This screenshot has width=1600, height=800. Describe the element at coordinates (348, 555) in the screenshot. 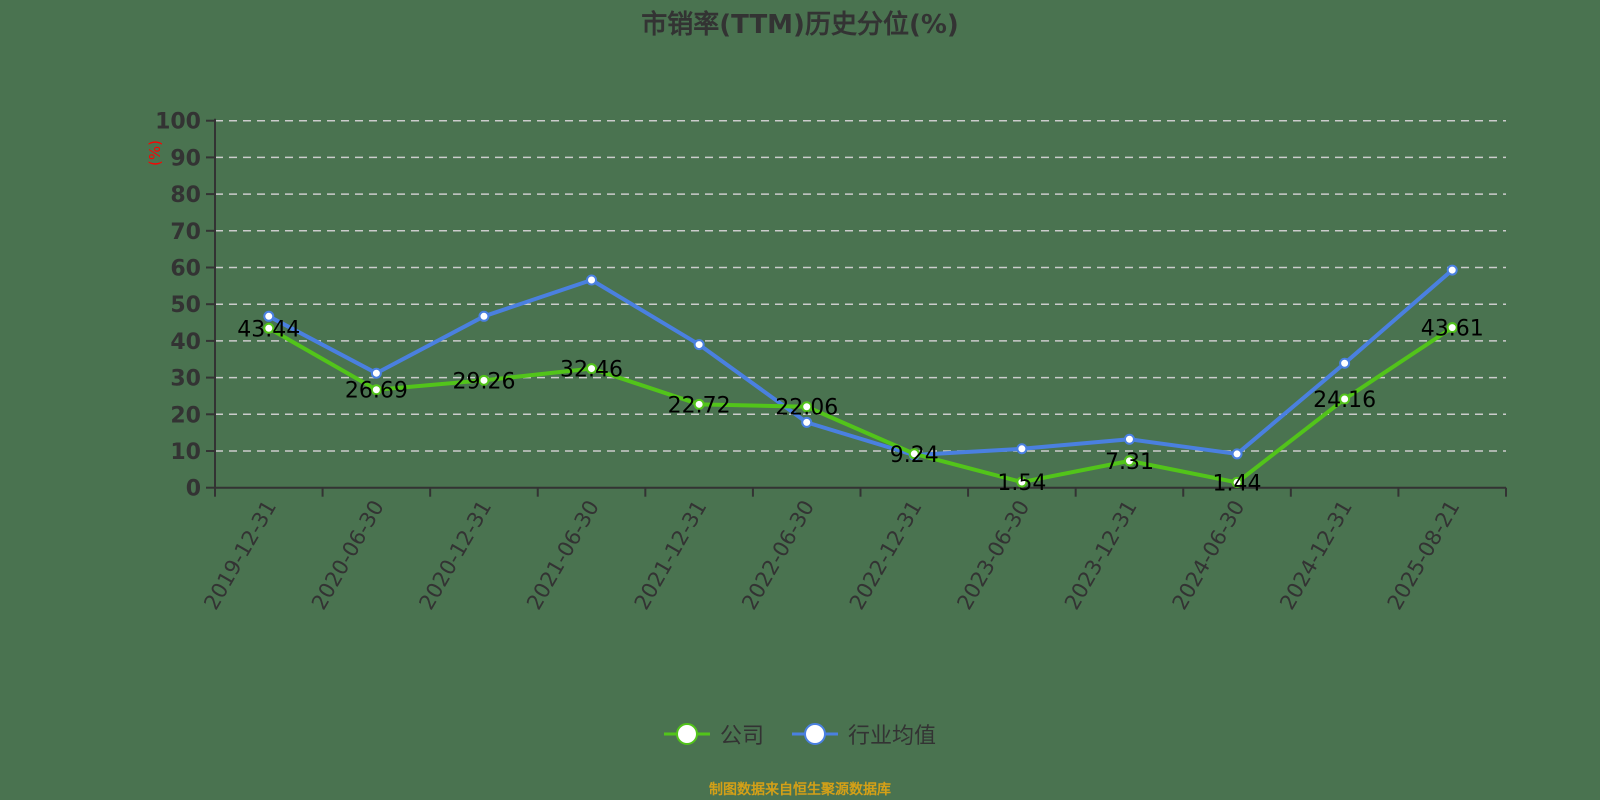

I see `x-tick-label: 2020-06-30` at that location.